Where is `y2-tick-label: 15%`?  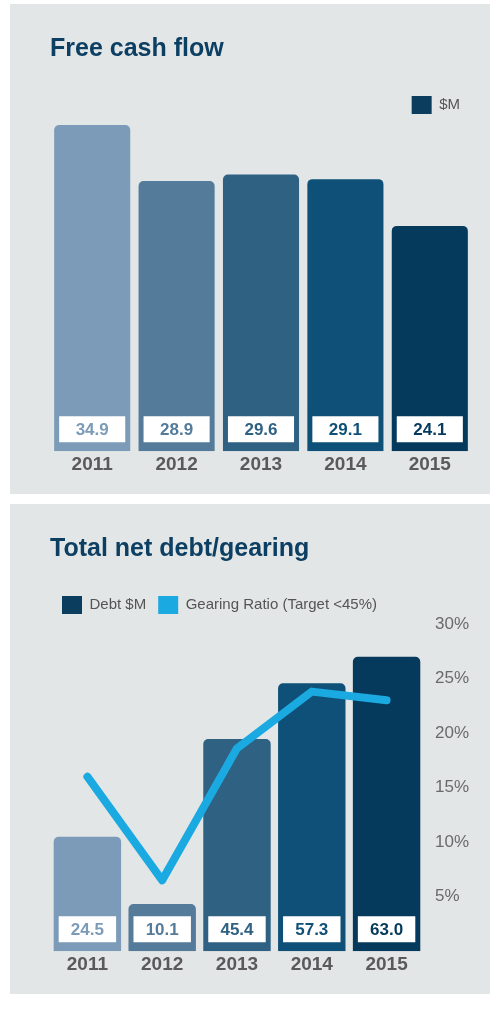
y2-tick-label: 15% is located at coordinates (452, 787).